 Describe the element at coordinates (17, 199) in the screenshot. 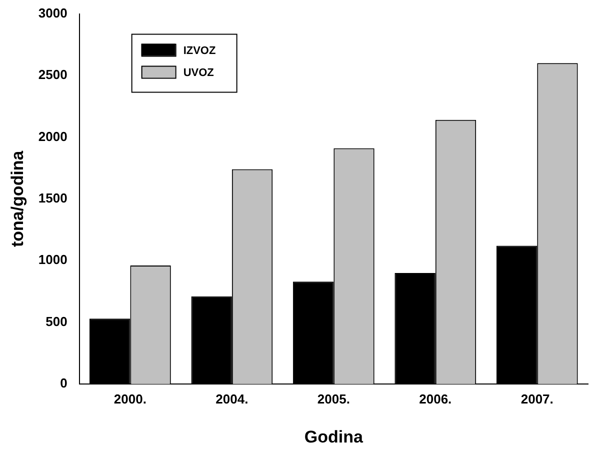

I see `y-axis-title: tona/godina` at that location.